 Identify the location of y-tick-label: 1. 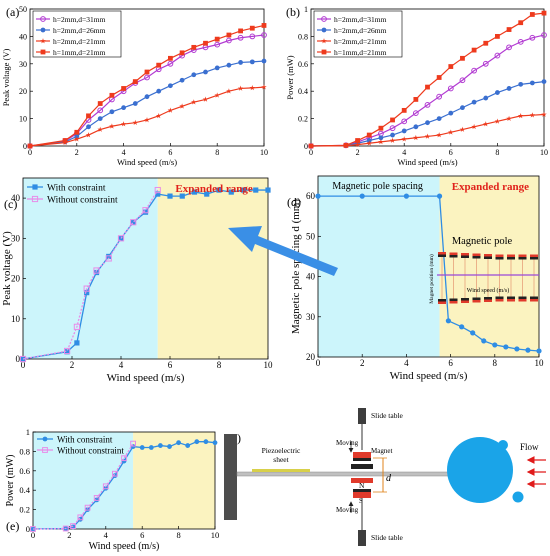
(28, 432).